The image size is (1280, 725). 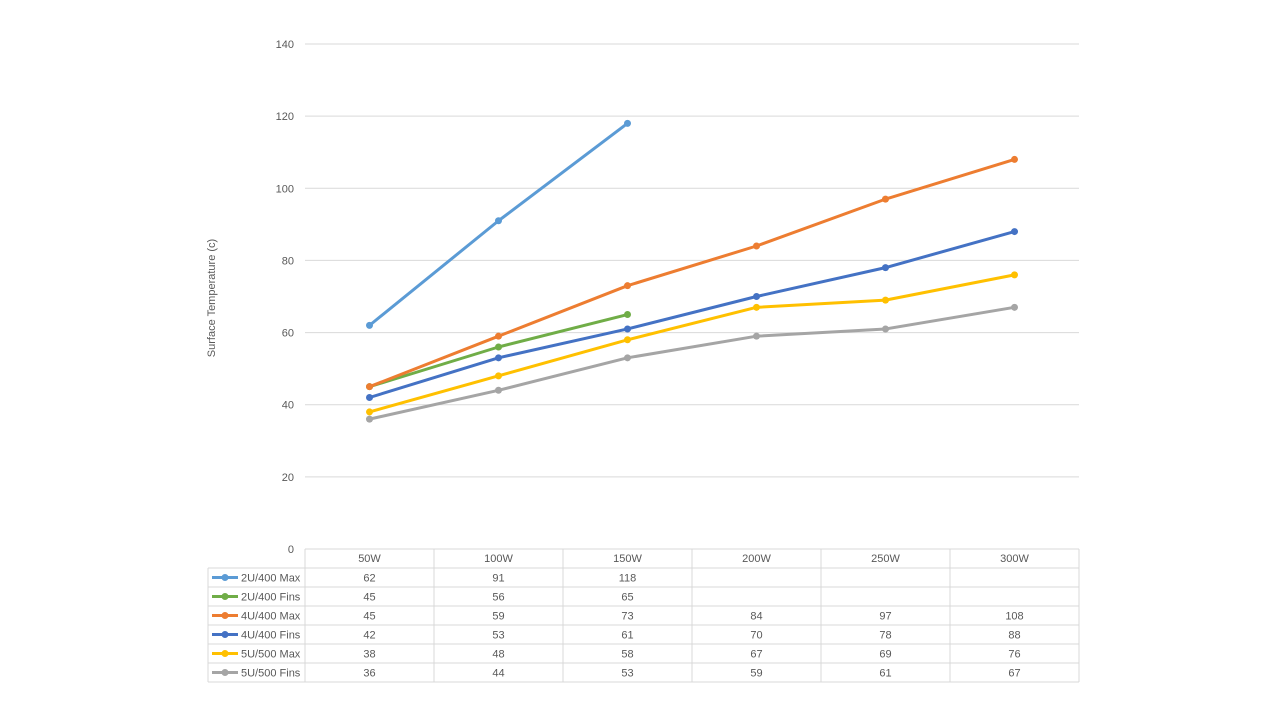 I want to click on x-category-label: 150W, so click(x=627, y=559).